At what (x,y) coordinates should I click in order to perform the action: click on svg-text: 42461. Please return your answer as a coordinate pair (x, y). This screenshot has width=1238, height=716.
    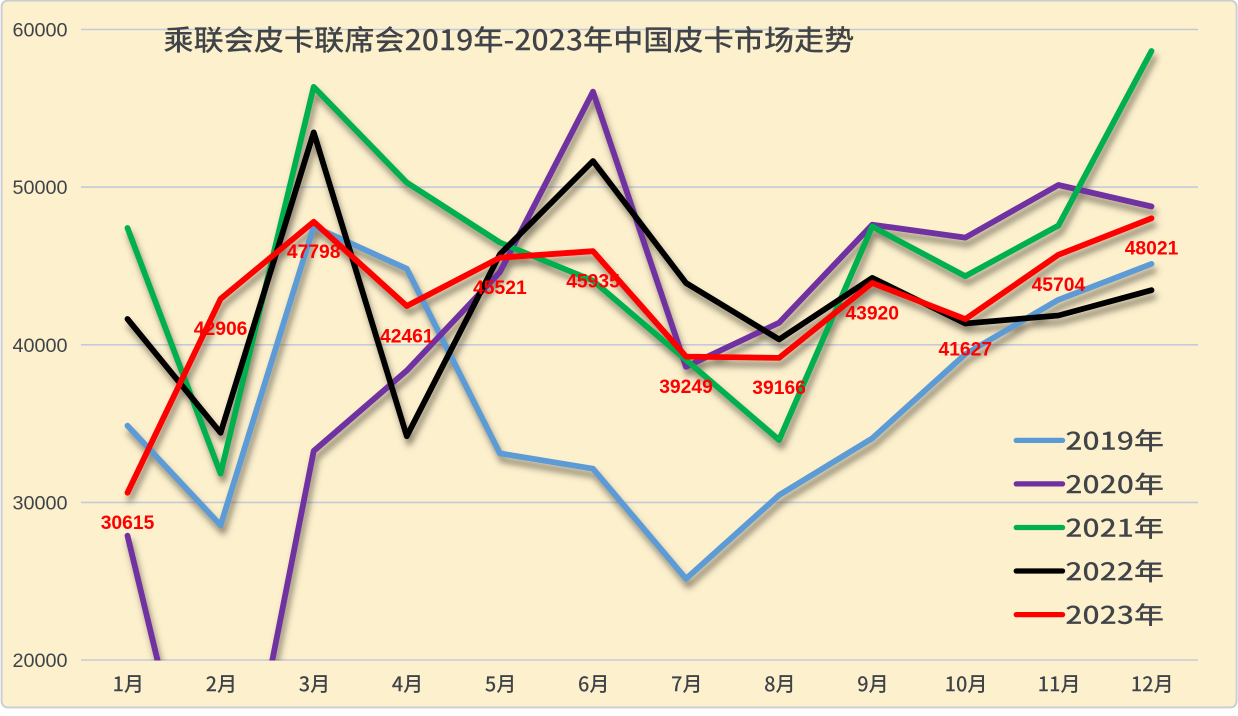
    Looking at the image, I should click on (407, 336).